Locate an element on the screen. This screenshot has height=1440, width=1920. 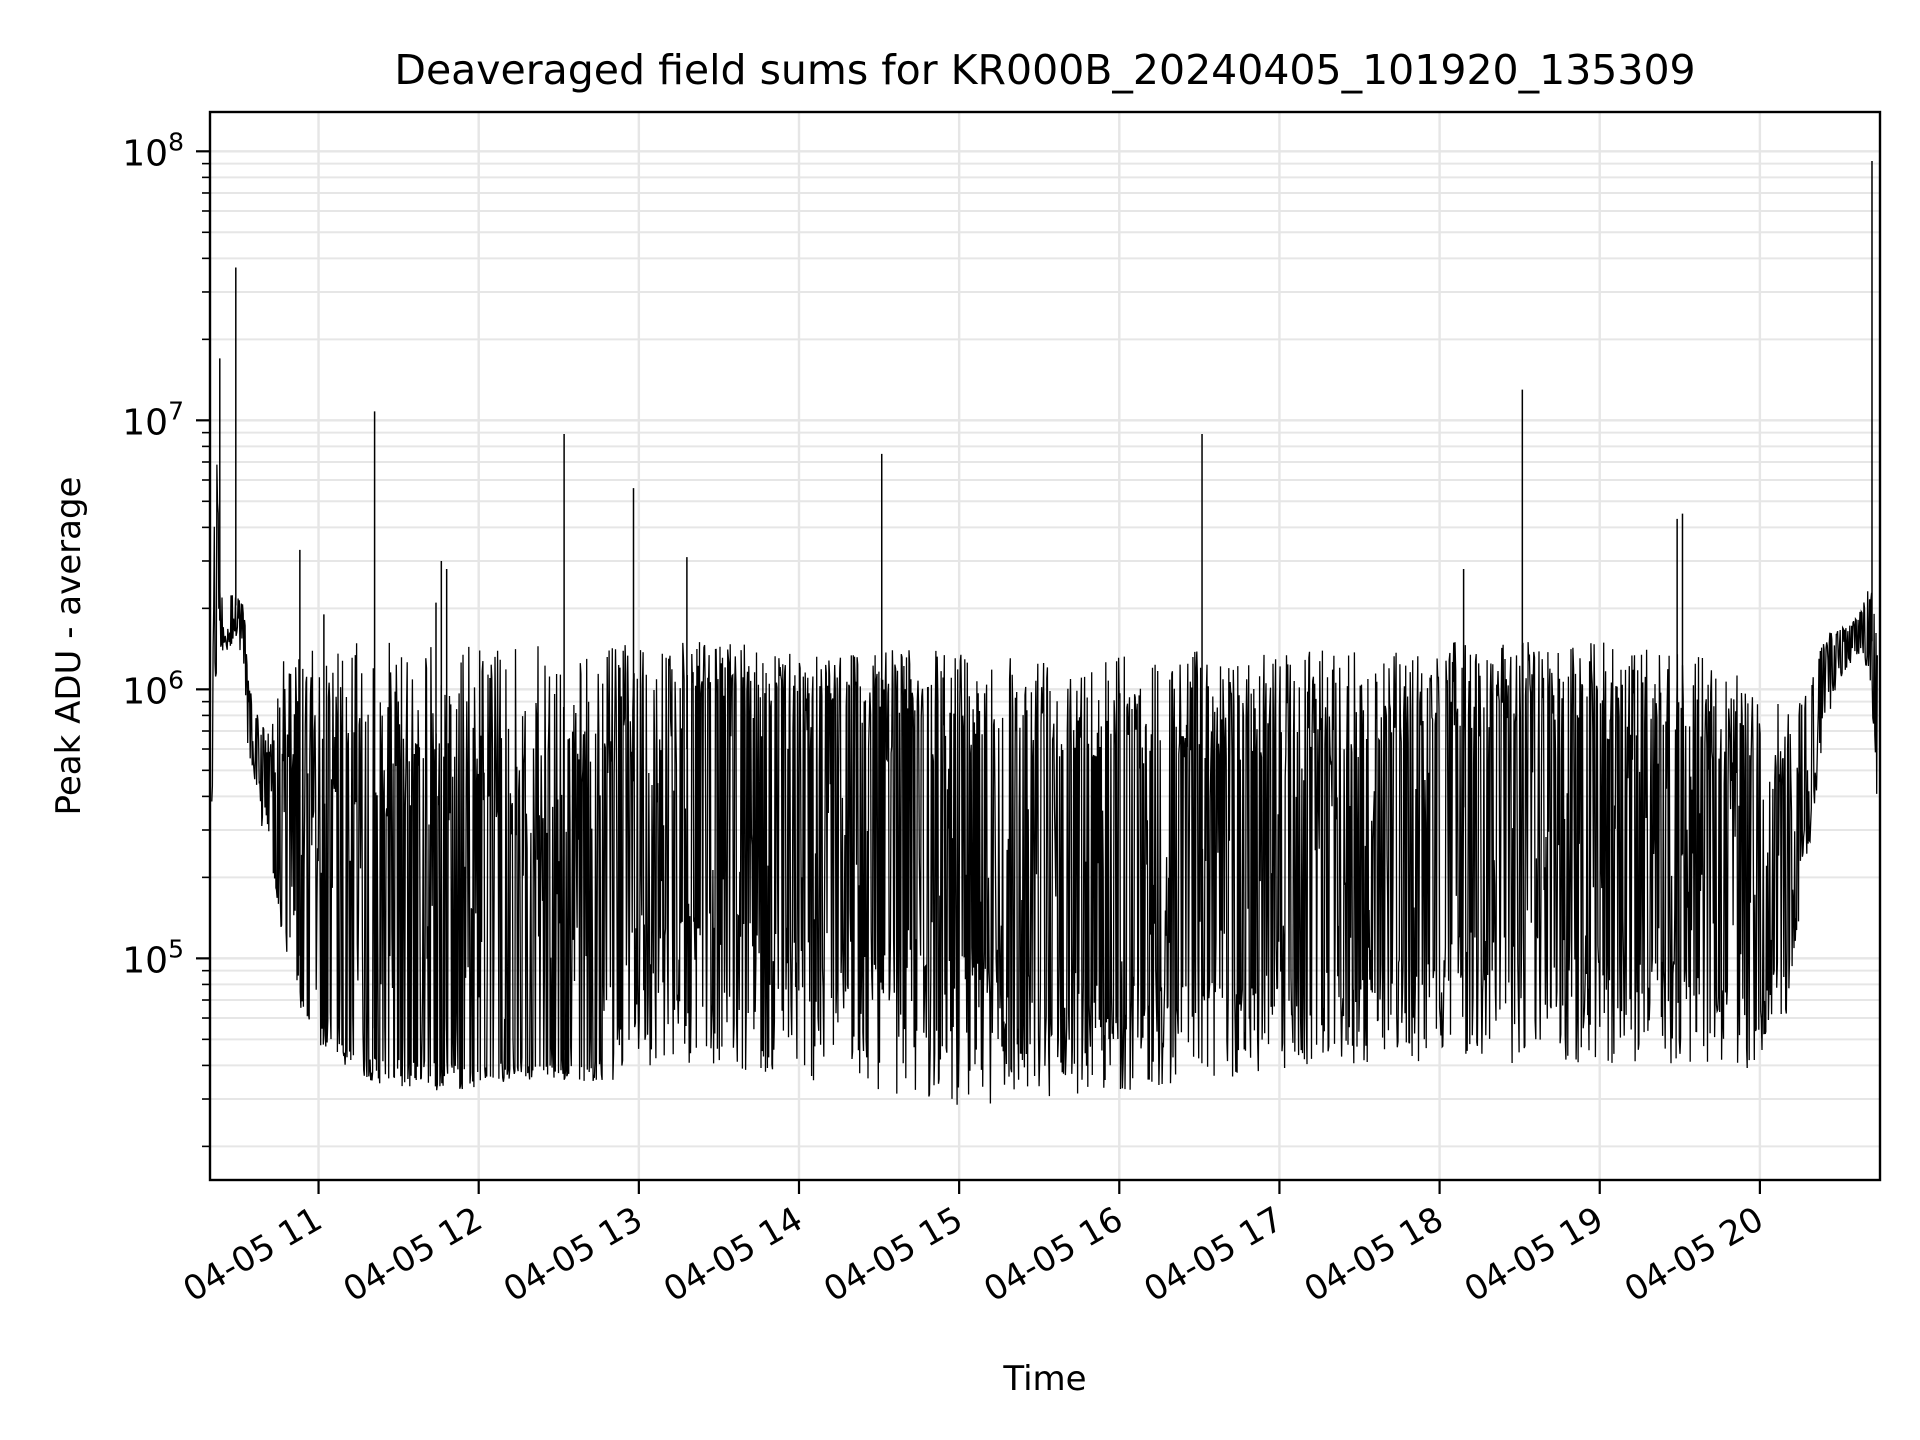
y-axis: 10⁵ 10⁶ 10⁷ 10⁸ is located at coordinates (166, 637).